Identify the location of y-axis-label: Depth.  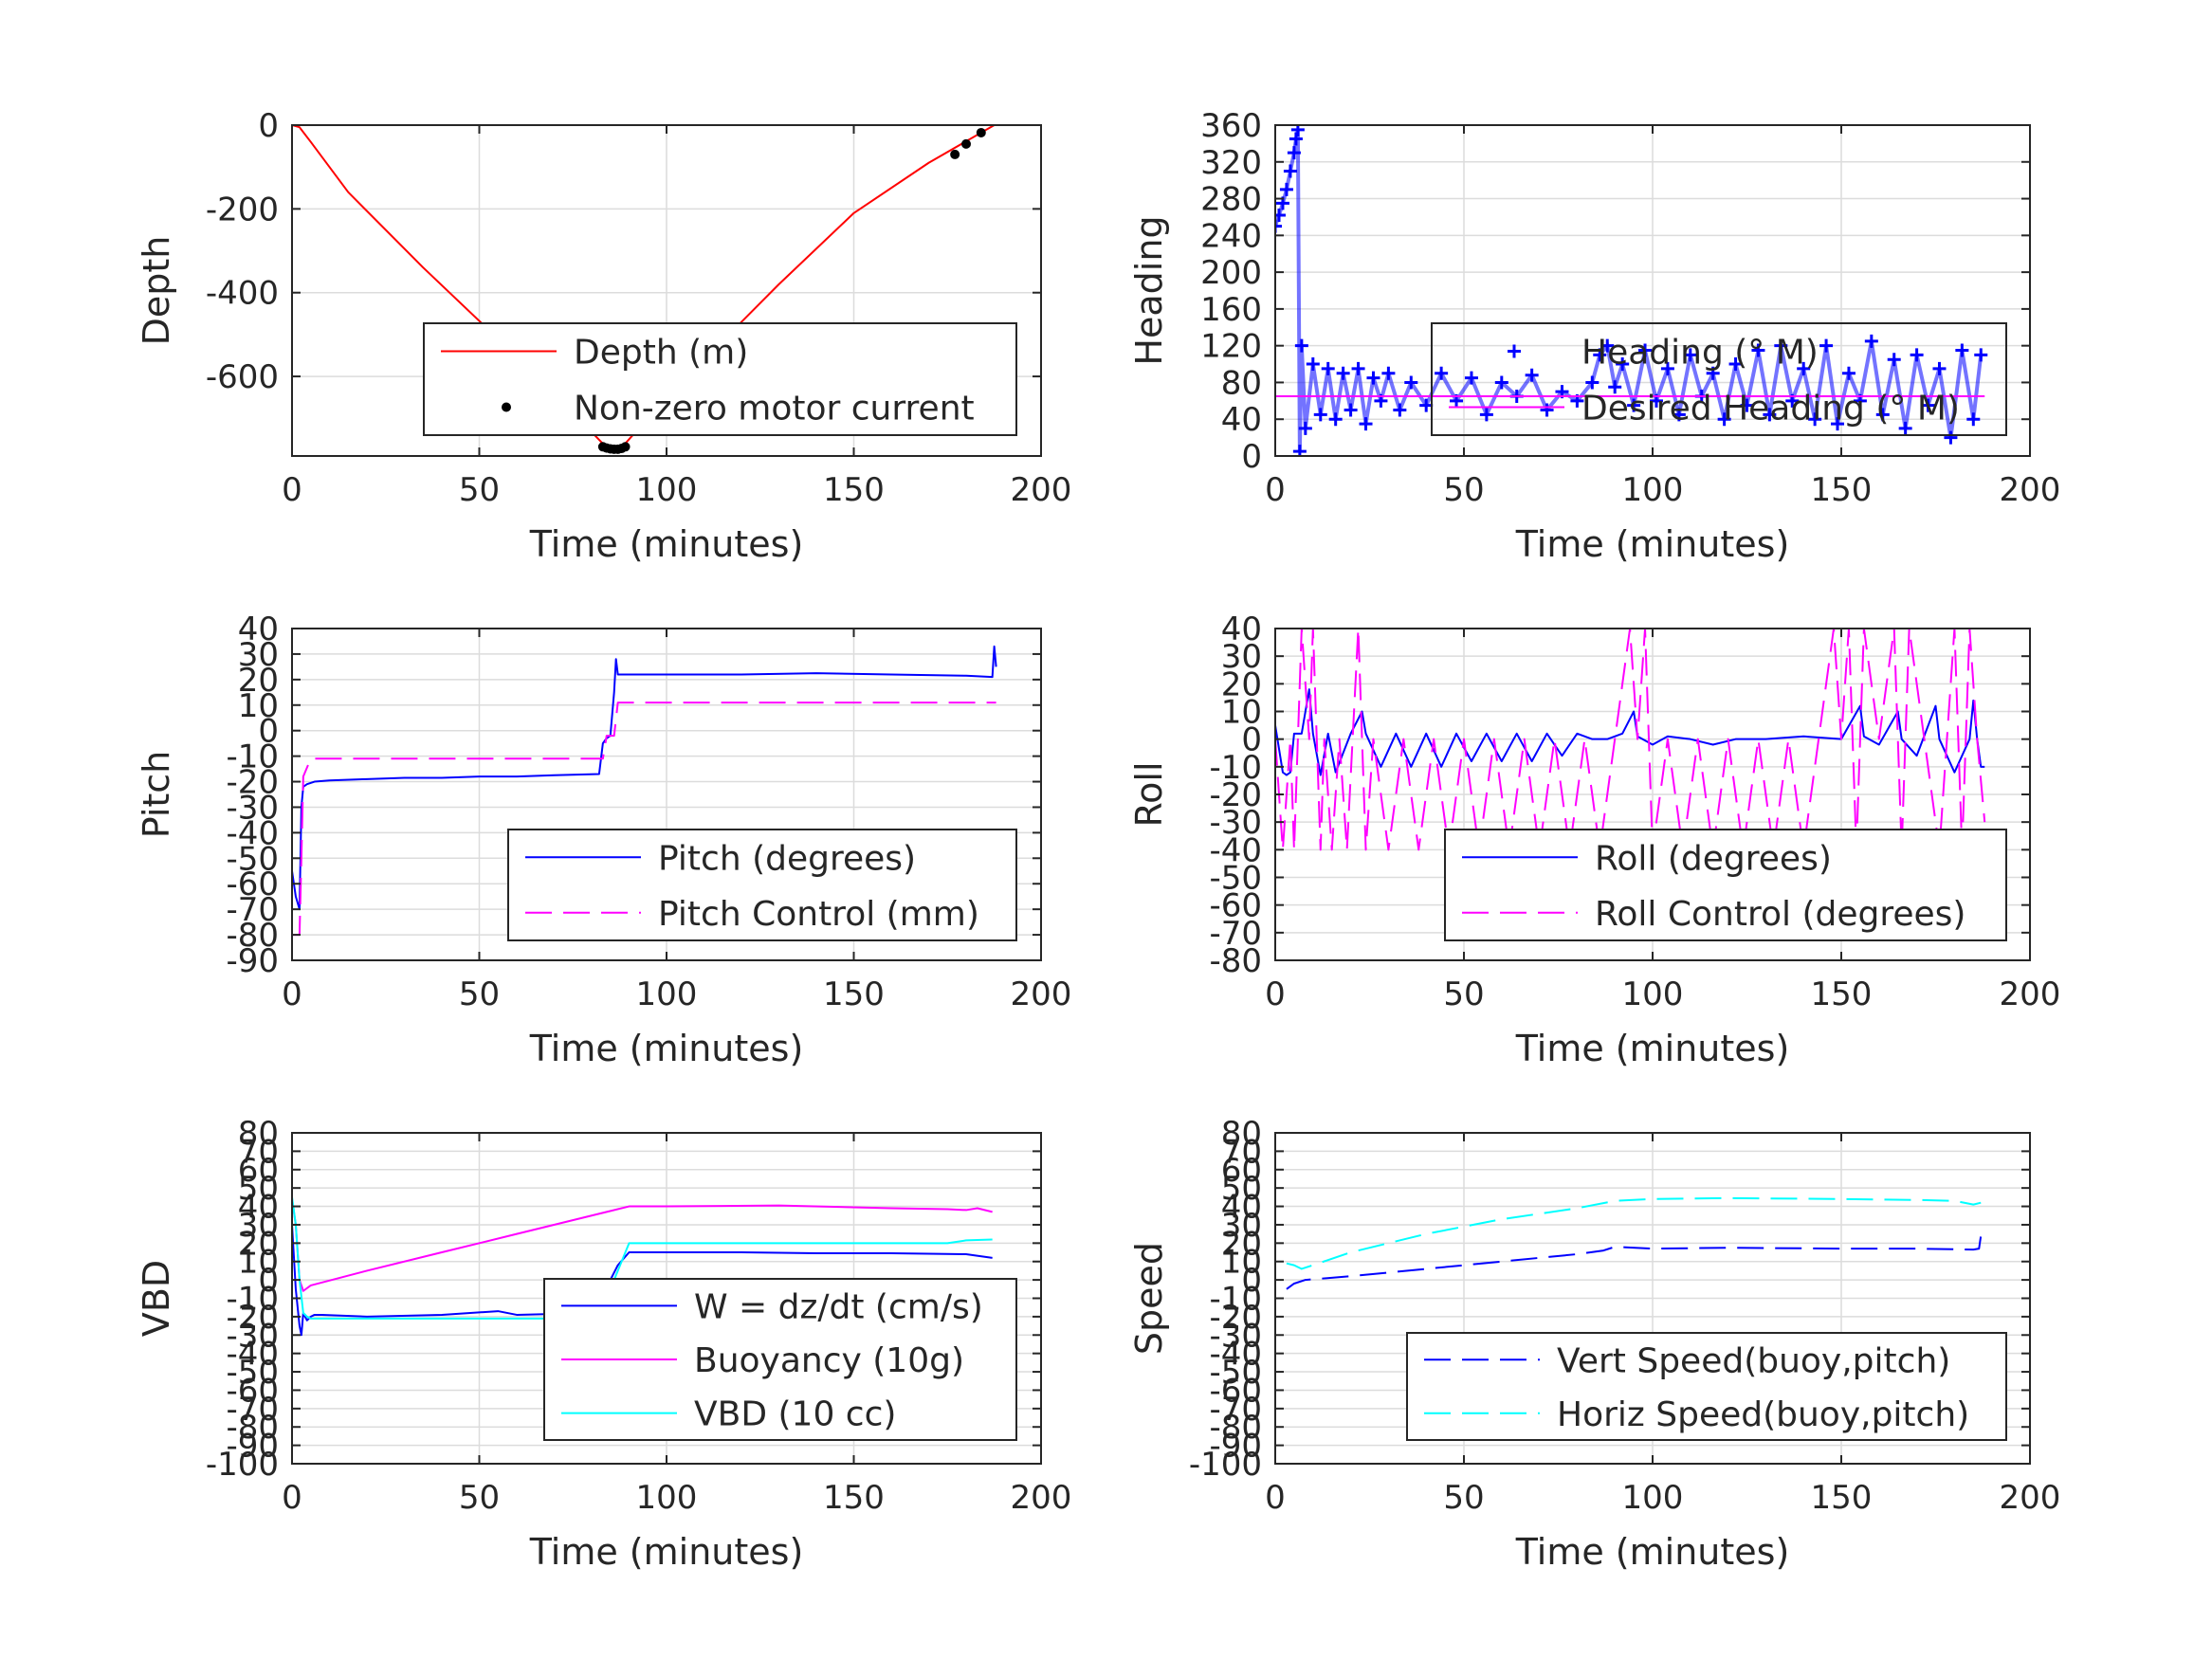
(156, 291).